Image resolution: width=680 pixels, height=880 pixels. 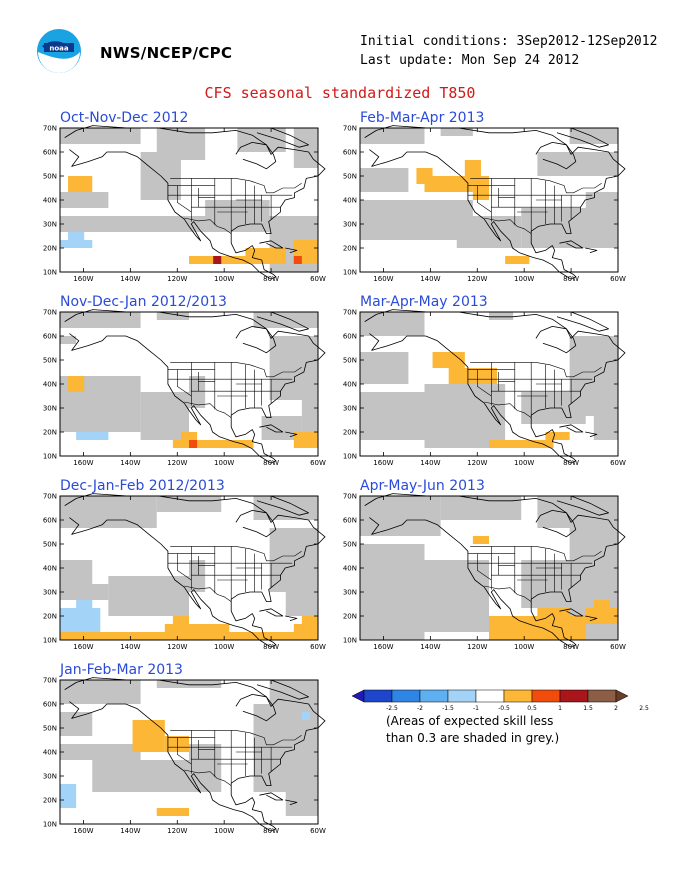 I want to click on organization-name: NWS/NCEP/CPC, so click(x=166, y=53).